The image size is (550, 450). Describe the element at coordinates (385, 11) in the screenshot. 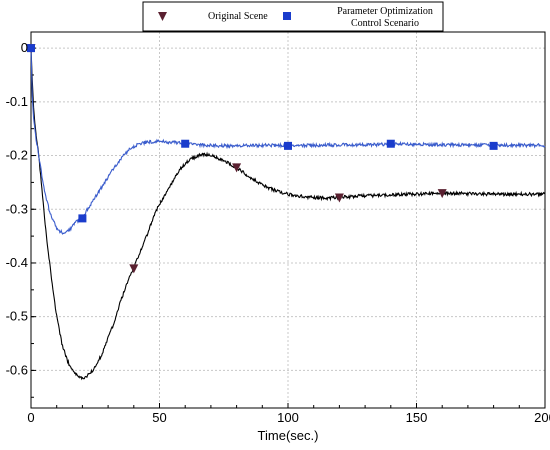

I see `legend-label-parameter-optimization-line1: Parameter Optimization` at that location.